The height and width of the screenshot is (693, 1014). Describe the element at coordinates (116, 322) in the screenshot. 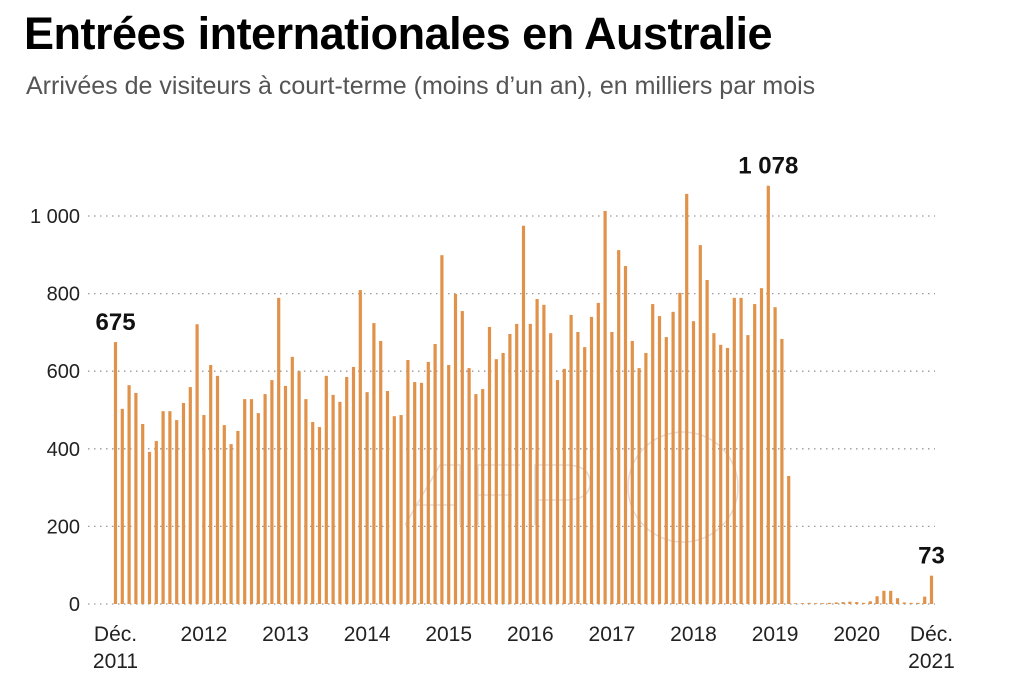

I see `data-label: 675` at that location.